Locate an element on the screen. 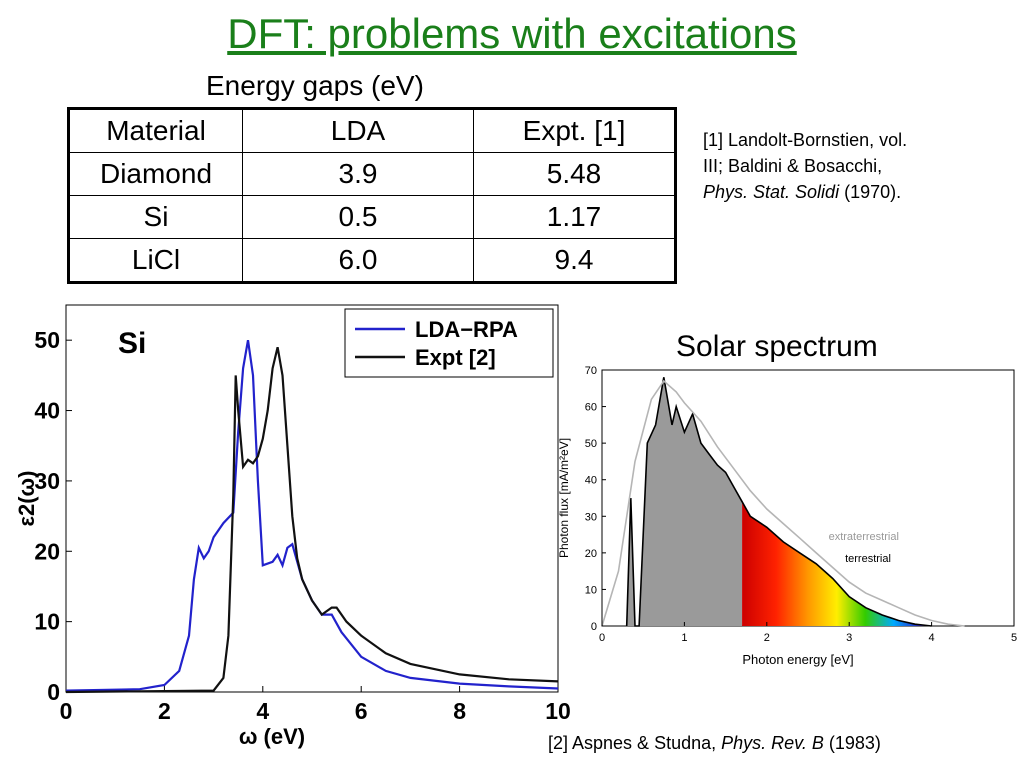  reference-1-line3: Phys. Stat. Solidi (1970). is located at coordinates (853, 192).